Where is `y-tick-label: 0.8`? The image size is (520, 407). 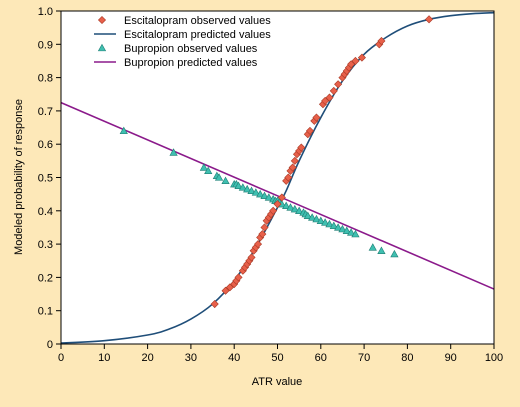
y-tick-label: 0.8 is located at coordinates (45, 79).